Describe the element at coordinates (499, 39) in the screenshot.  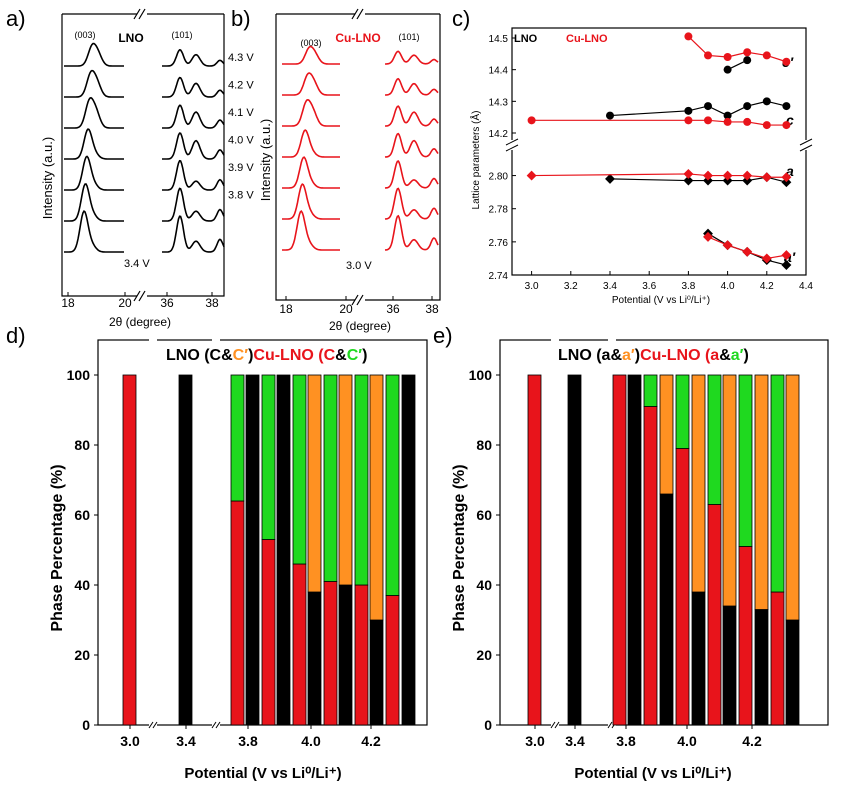
I see `y-tick-label: 14.5` at that location.